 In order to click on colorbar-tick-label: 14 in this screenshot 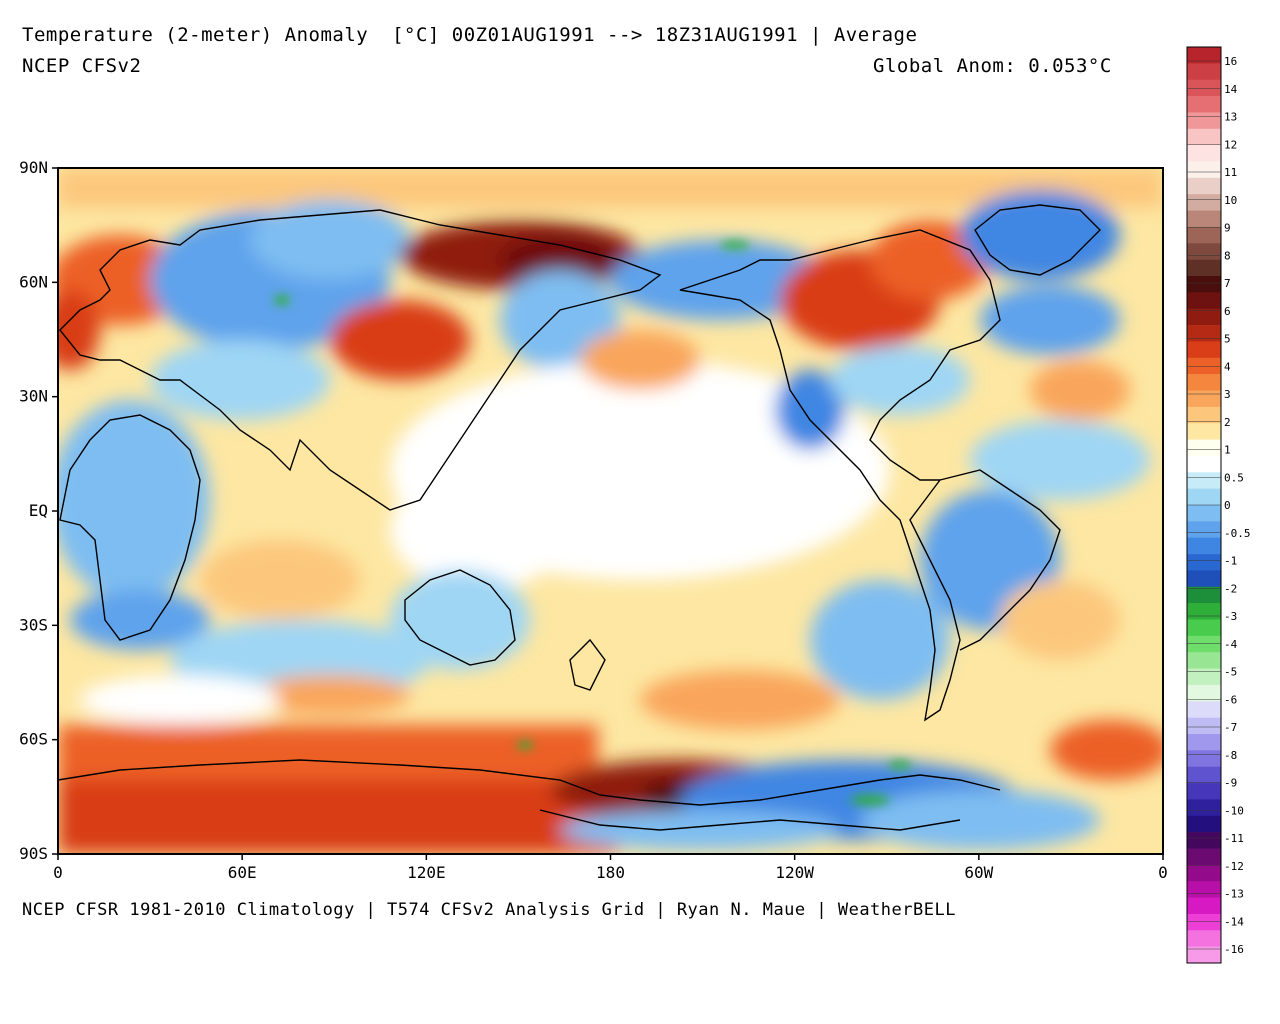, I will do `click(1231, 89)`.